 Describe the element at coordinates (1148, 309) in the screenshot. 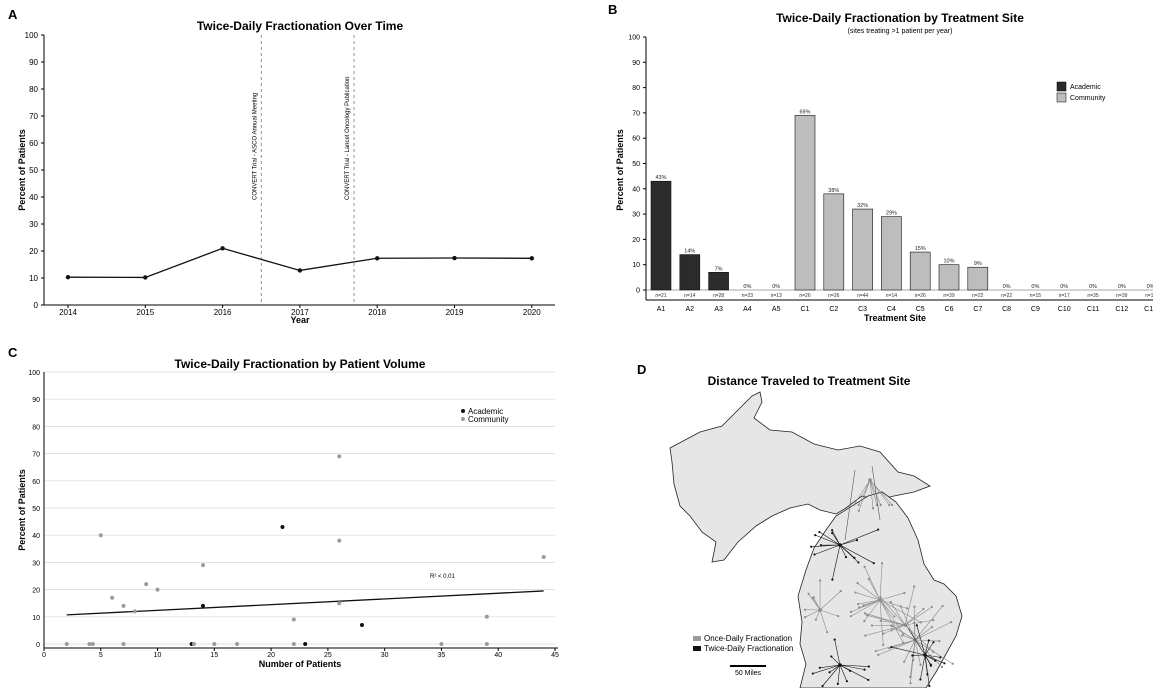

I see `x-tick-label: C13` at that location.